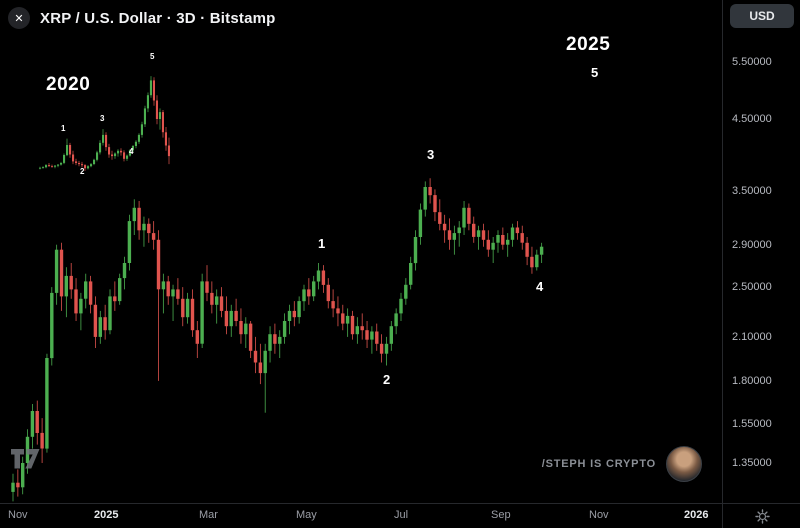  Describe the element at coordinates (152, 56) in the screenshot. I see `annotation-mini-5: 5` at that location.